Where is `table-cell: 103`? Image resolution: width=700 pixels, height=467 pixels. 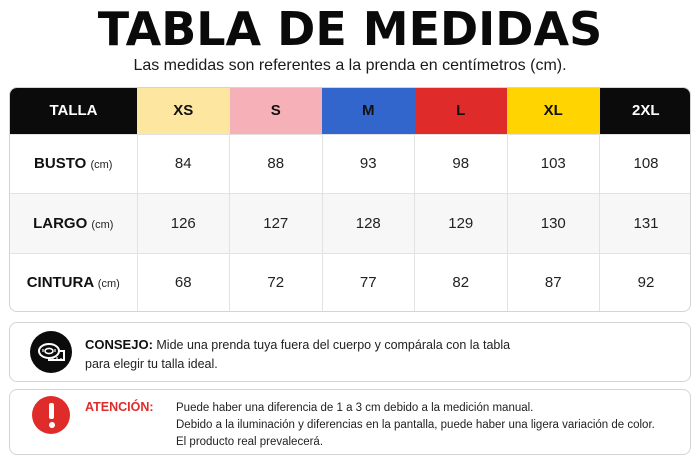
table-cell: 103 is located at coordinates (553, 163).